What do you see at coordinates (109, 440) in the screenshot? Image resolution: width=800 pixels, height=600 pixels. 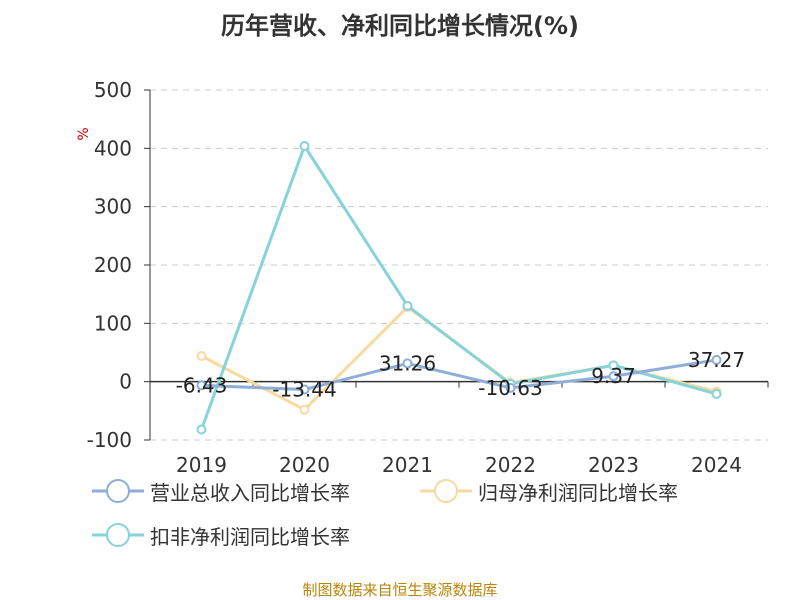 I see `y-tick-label: -100` at bounding box center [109, 440].